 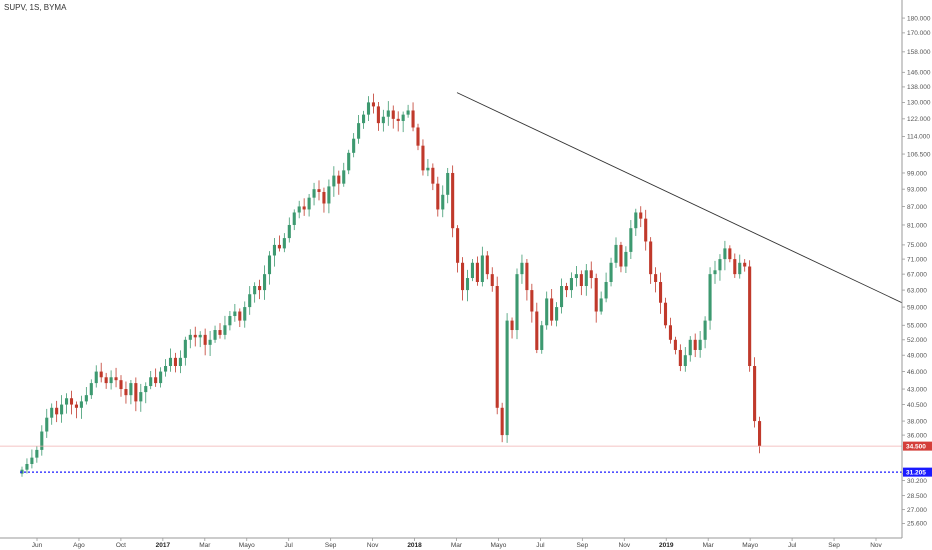 What do you see at coordinates (37, 545) in the screenshot?
I see `x-tick-label: Jun` at bounding box center [37, 545].